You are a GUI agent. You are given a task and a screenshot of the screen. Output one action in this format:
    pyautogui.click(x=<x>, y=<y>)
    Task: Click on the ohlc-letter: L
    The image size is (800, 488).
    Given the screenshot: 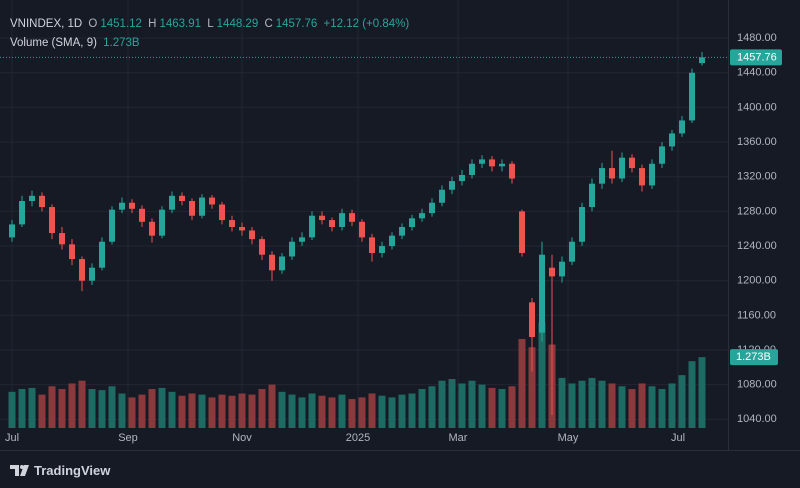 What is the action you would take?
    pyautogui.click(x=210, y=24)
    